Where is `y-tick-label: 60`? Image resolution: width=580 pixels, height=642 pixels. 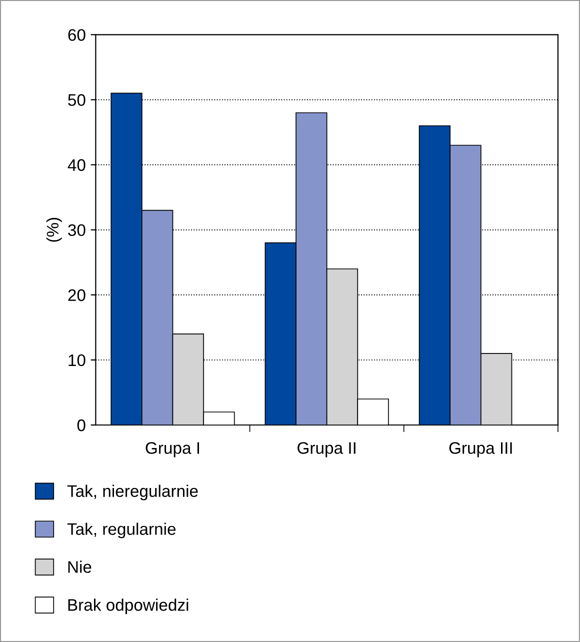 y-tick-label: 60 is located at coordinates (77, 35).